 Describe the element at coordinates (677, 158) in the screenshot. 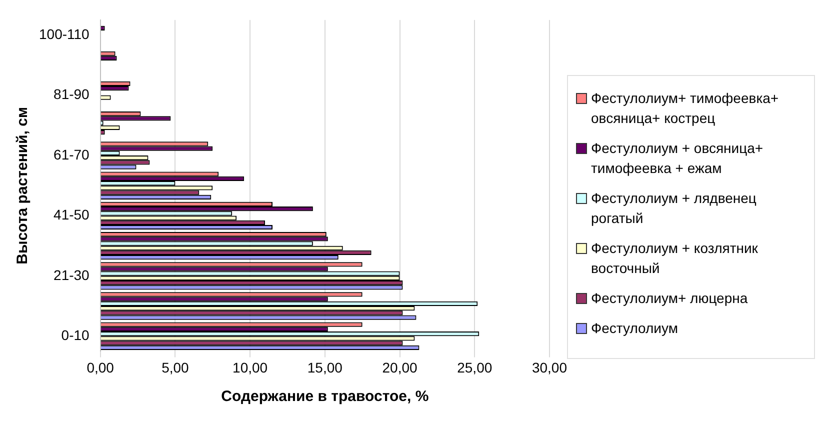

I see `legend-label: Фестулолиум + овсяница+ тимофеевка + ежам` at that location.